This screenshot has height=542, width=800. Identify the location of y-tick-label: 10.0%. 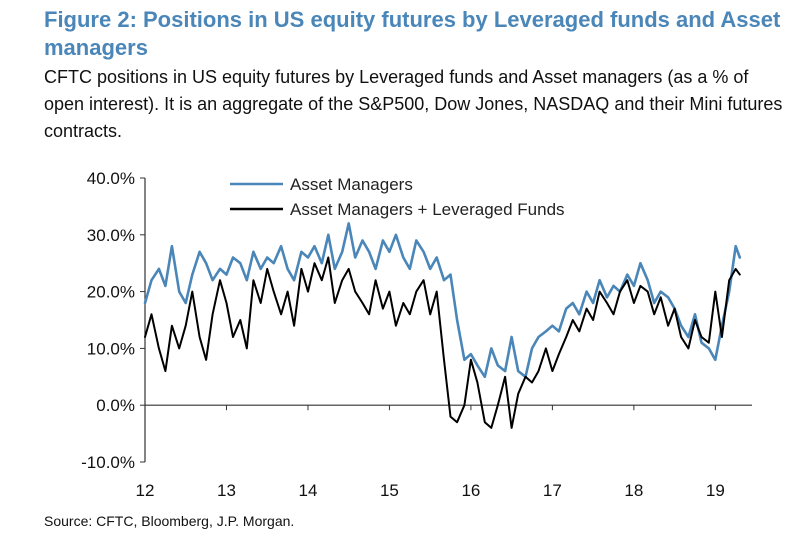
(111, 348).